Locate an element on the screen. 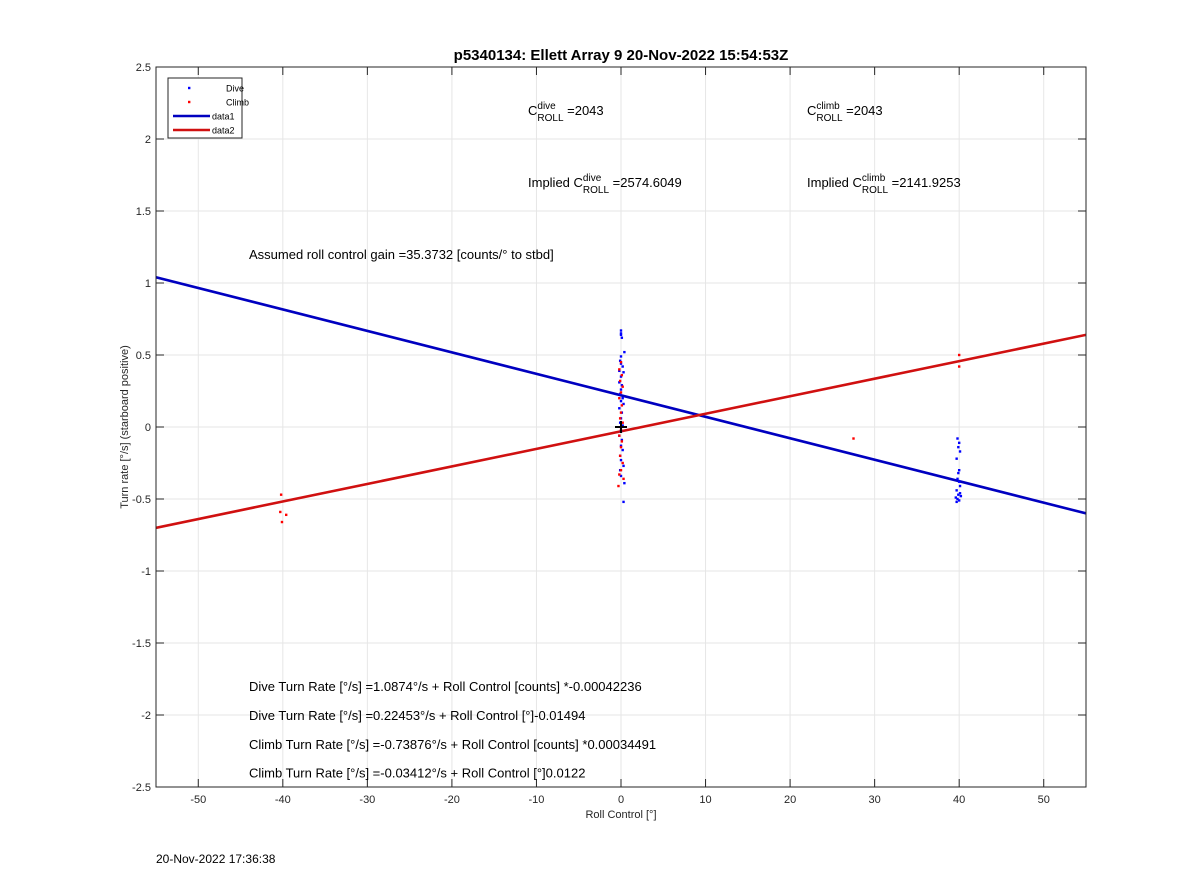 The width and height of the screenshot is (1200, 885). y-tick-label: -2.5 is located at coordinates (141, 788).